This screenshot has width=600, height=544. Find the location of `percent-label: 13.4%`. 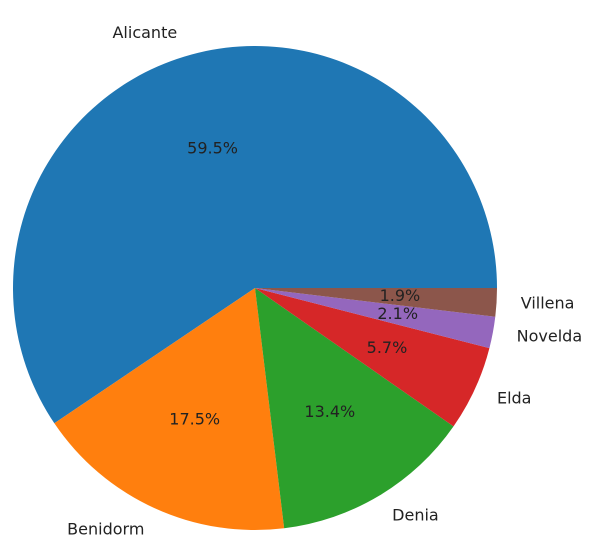

percent-label: 13.4% is located at coordinates (329, 411).